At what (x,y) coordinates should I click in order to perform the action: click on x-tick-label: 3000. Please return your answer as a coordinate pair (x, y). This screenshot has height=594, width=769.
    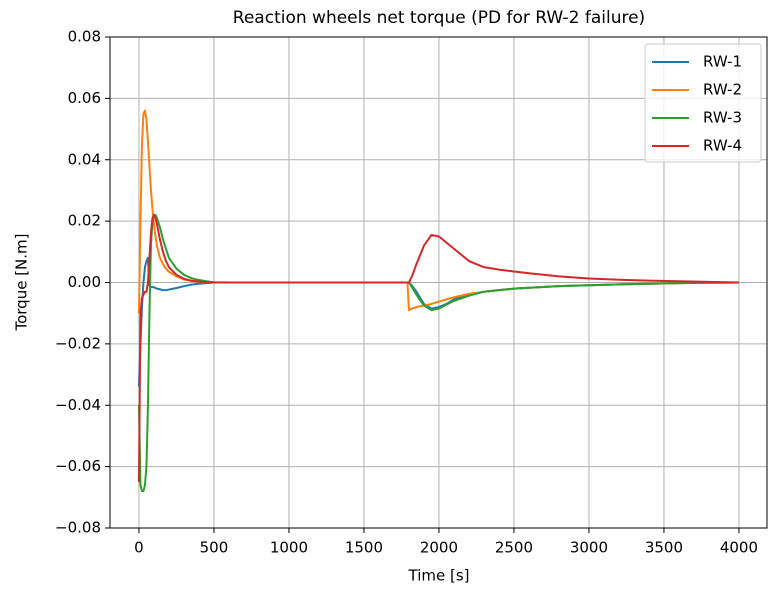
    Looking at the image, I should click on (589, 548).